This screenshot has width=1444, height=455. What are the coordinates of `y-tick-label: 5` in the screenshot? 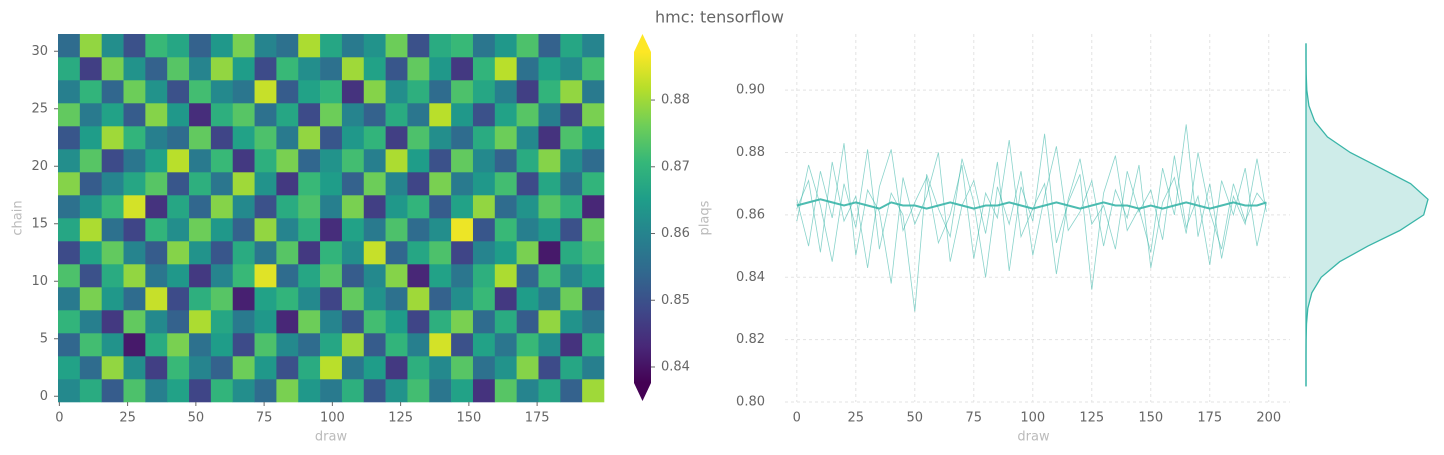 It's located at (44, 338).